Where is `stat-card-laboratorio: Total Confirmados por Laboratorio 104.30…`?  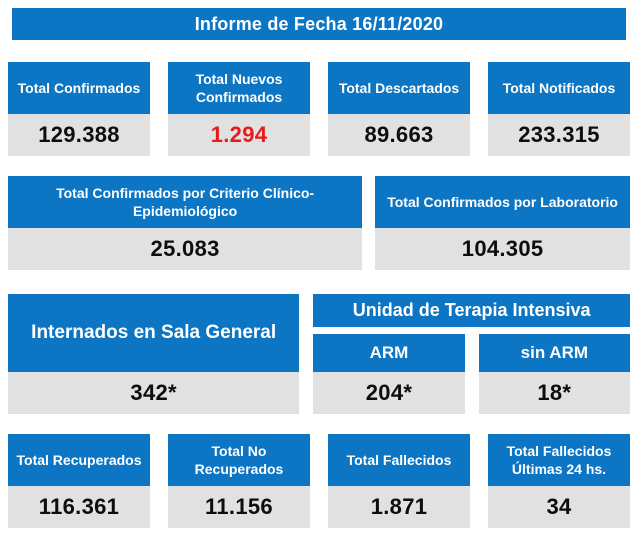 stat-card-laboratorio: Total Confirmados por Laboratorio 104.30… is located at coordinates (502, 223).